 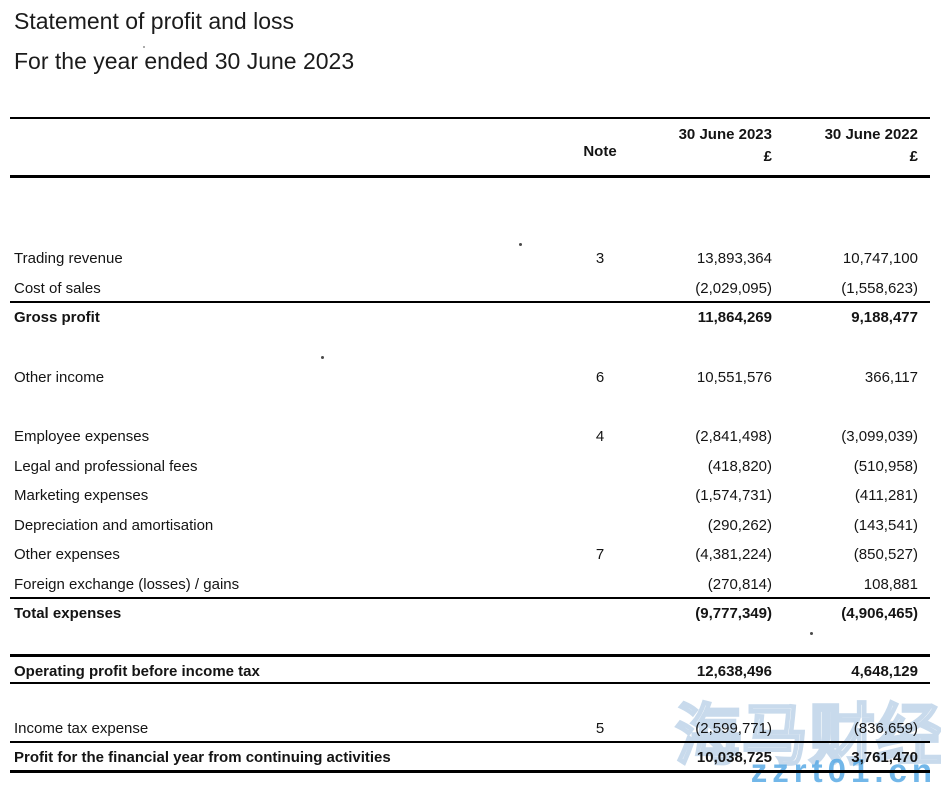 What do you see at coordinates (725, 134) in the screenshot?
I see `header-date-2023: 30 June 2023` at bounding box center [725, 134].